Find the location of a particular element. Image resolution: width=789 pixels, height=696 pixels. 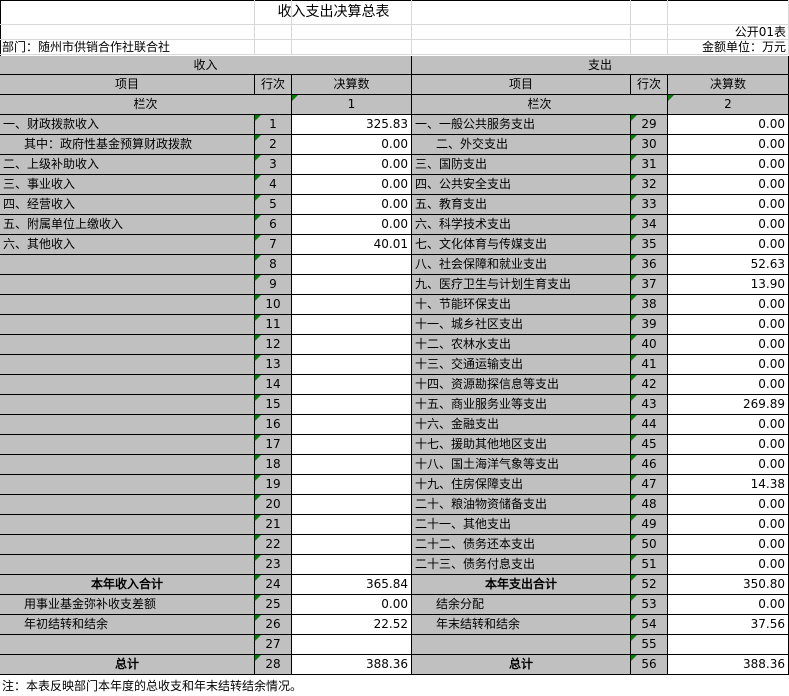

line-number: 39 is located at coordinates (649, 325).